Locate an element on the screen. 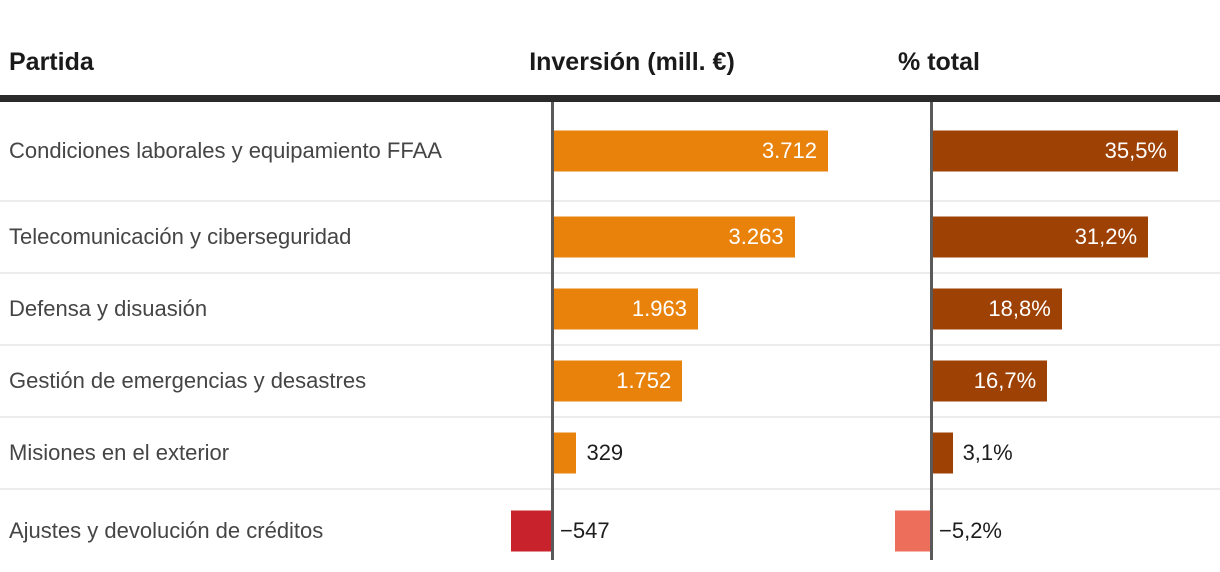 This screenshot has width=1220, height=572. investment-value: 3.263 is located at coordinates (756, 236).